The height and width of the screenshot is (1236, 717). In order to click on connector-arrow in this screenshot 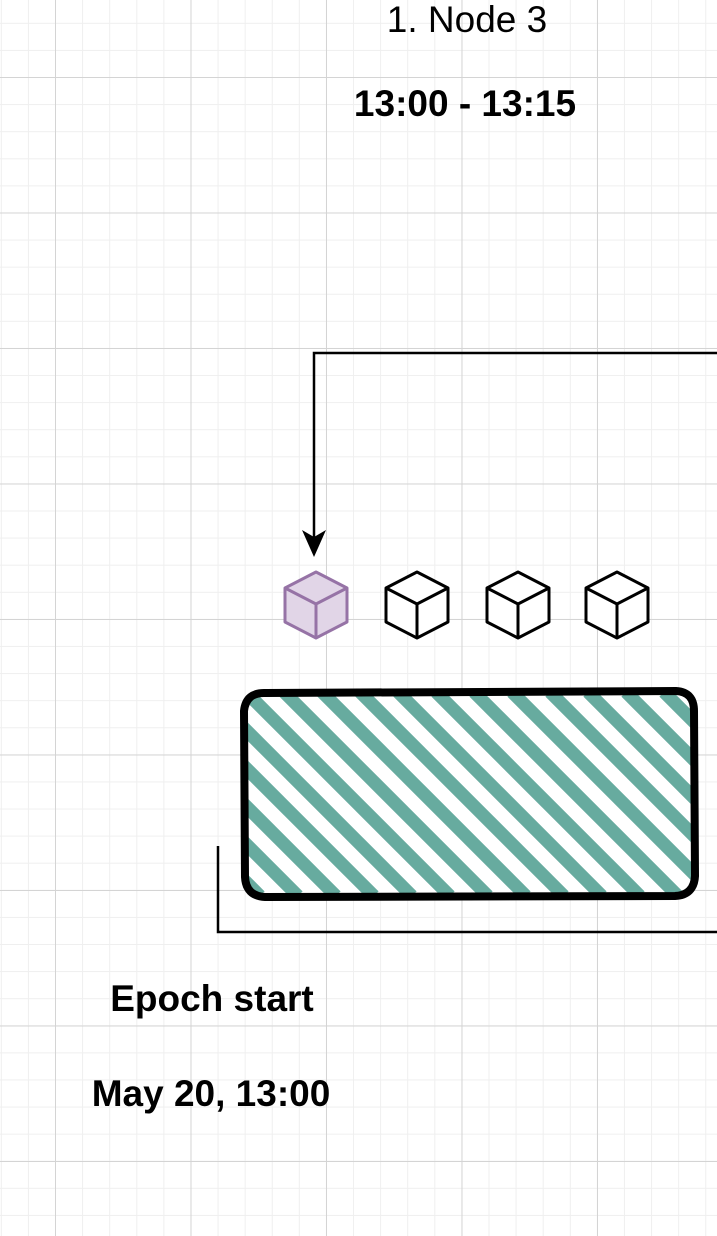, I will do `click(514, 451)`.